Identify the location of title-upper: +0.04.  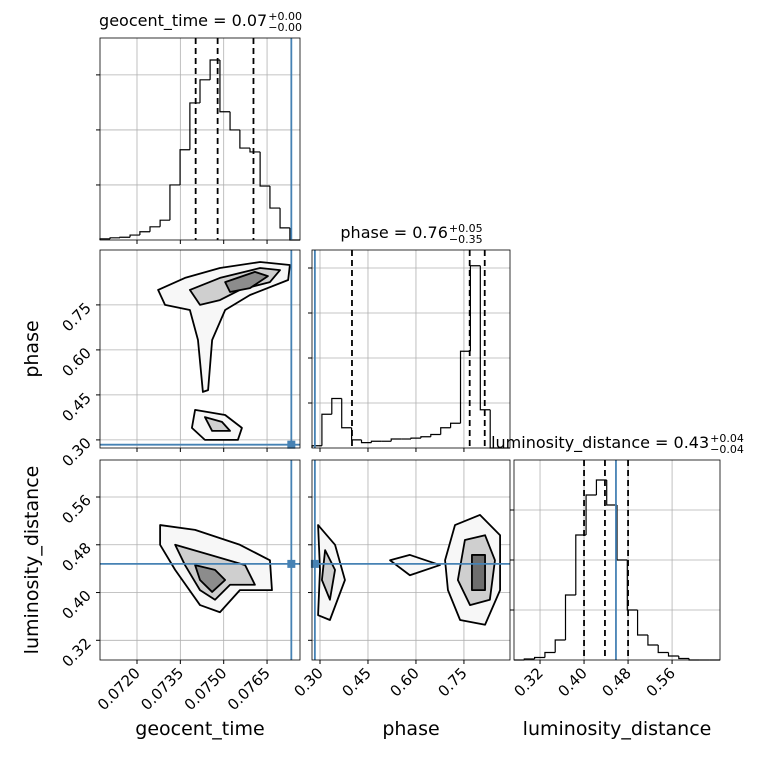
(727, 438).